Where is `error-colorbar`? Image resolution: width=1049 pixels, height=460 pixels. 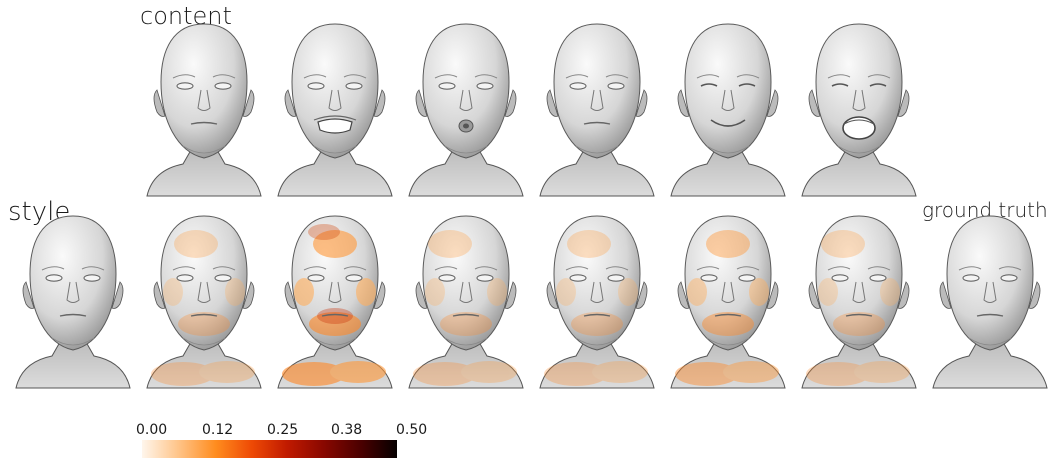
error-colorbar is located at coordinates (269, 449).